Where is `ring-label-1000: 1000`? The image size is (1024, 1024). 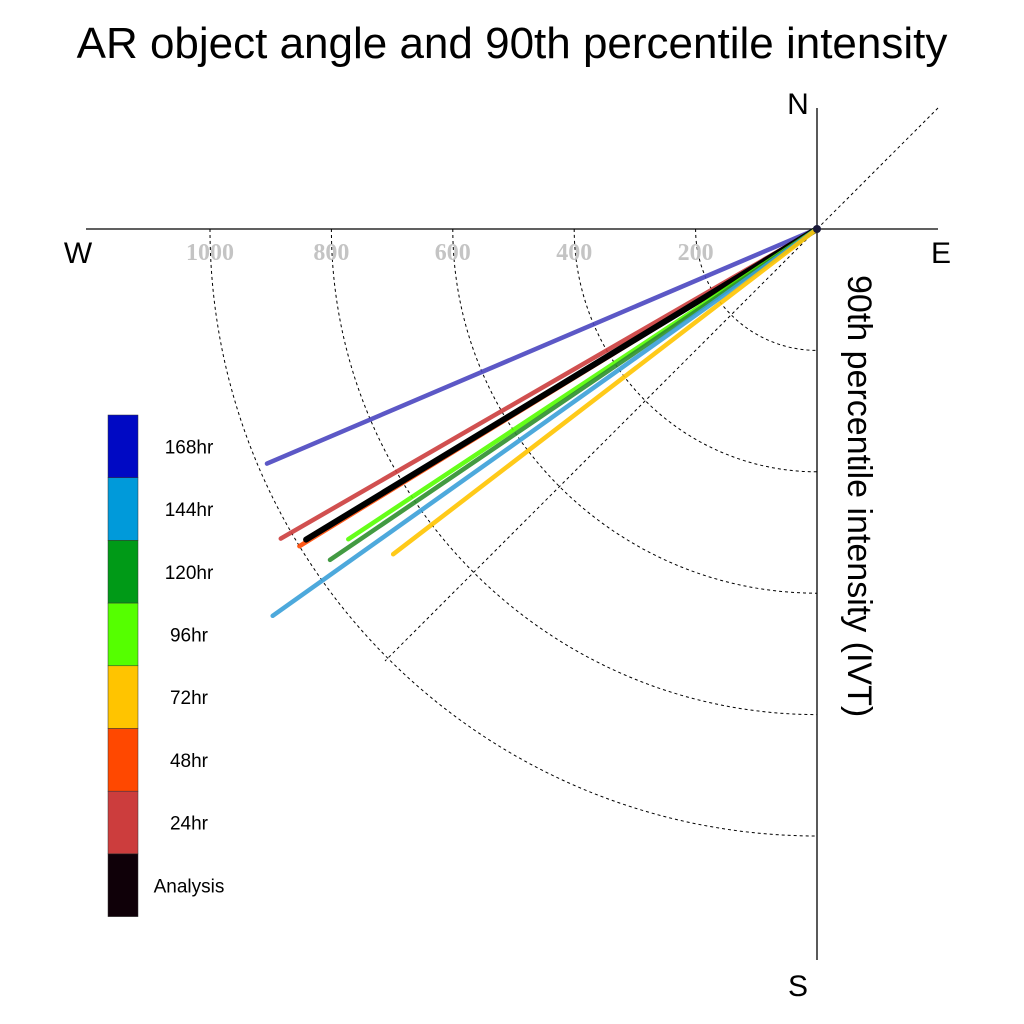 ring-label-1000: 1000 is located at coordinates (210, 253).